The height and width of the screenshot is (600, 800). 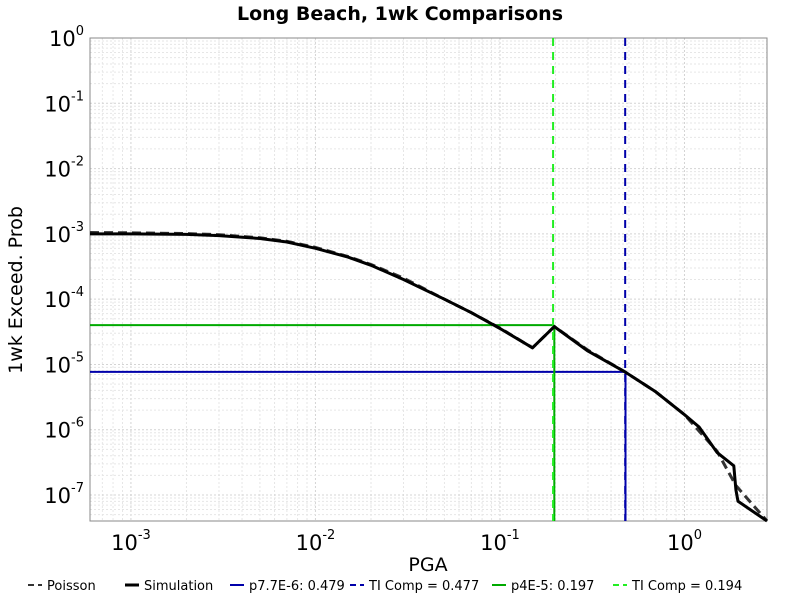 What do you see at coordinates (500, 541) in the screenshot?
I see `x-tick-label: 10⁻¹` at bounding box center [500, 541].